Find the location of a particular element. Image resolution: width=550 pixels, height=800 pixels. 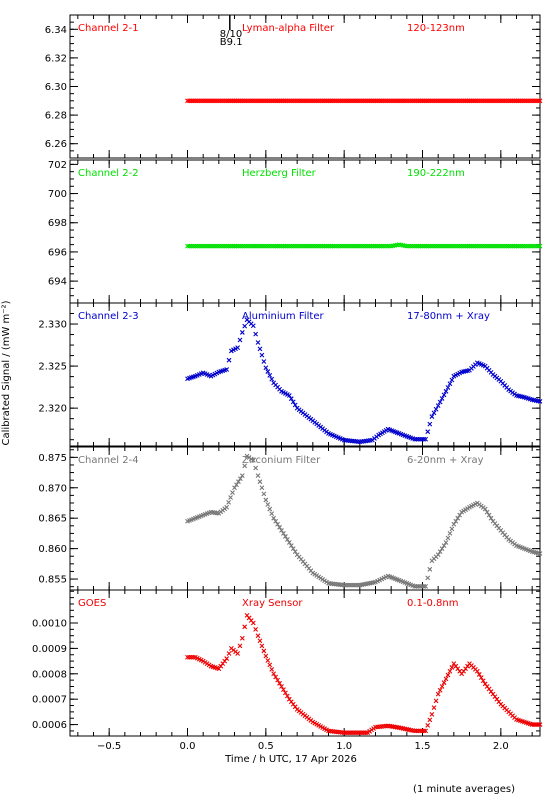

y-tick-label: 6.26 is located at coordinates (56, 144).